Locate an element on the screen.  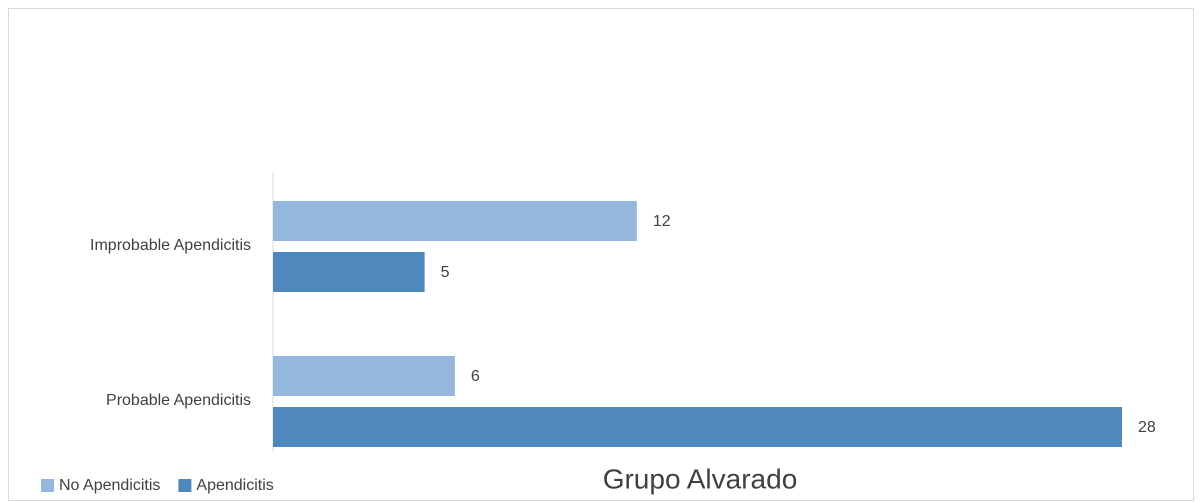
data-label: 28 is located at coordinates (1147, 427).